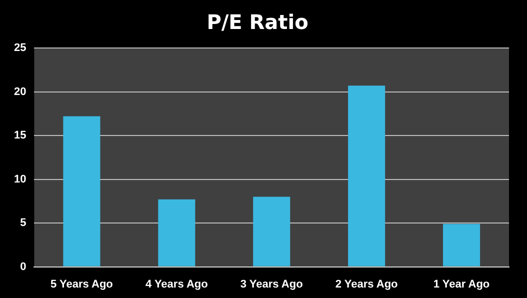 The width and height of the screenshot is (527, 298). I want to click on x-tick-label: 2 Years Ago, so click(366, 284).